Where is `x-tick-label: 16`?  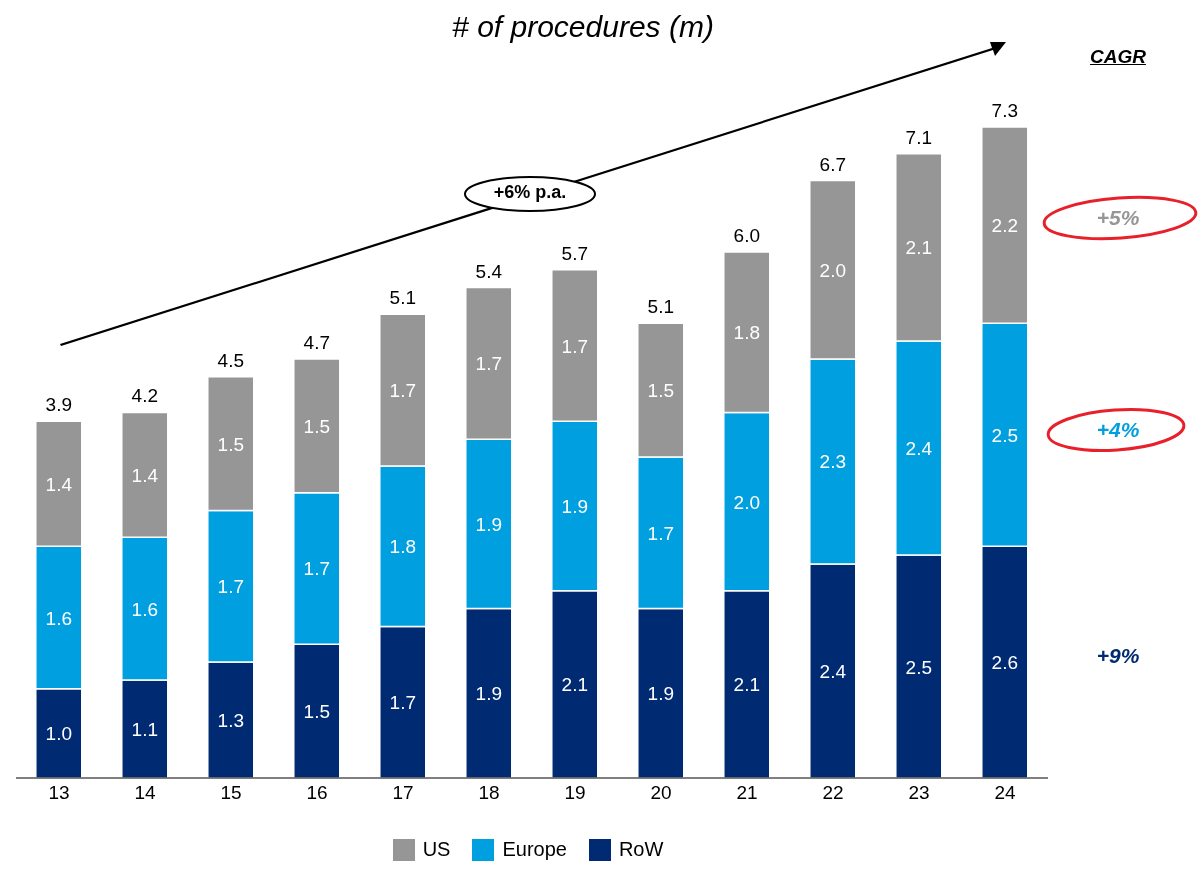
x-tick-label: 16 is located at coordinates (317, 793).